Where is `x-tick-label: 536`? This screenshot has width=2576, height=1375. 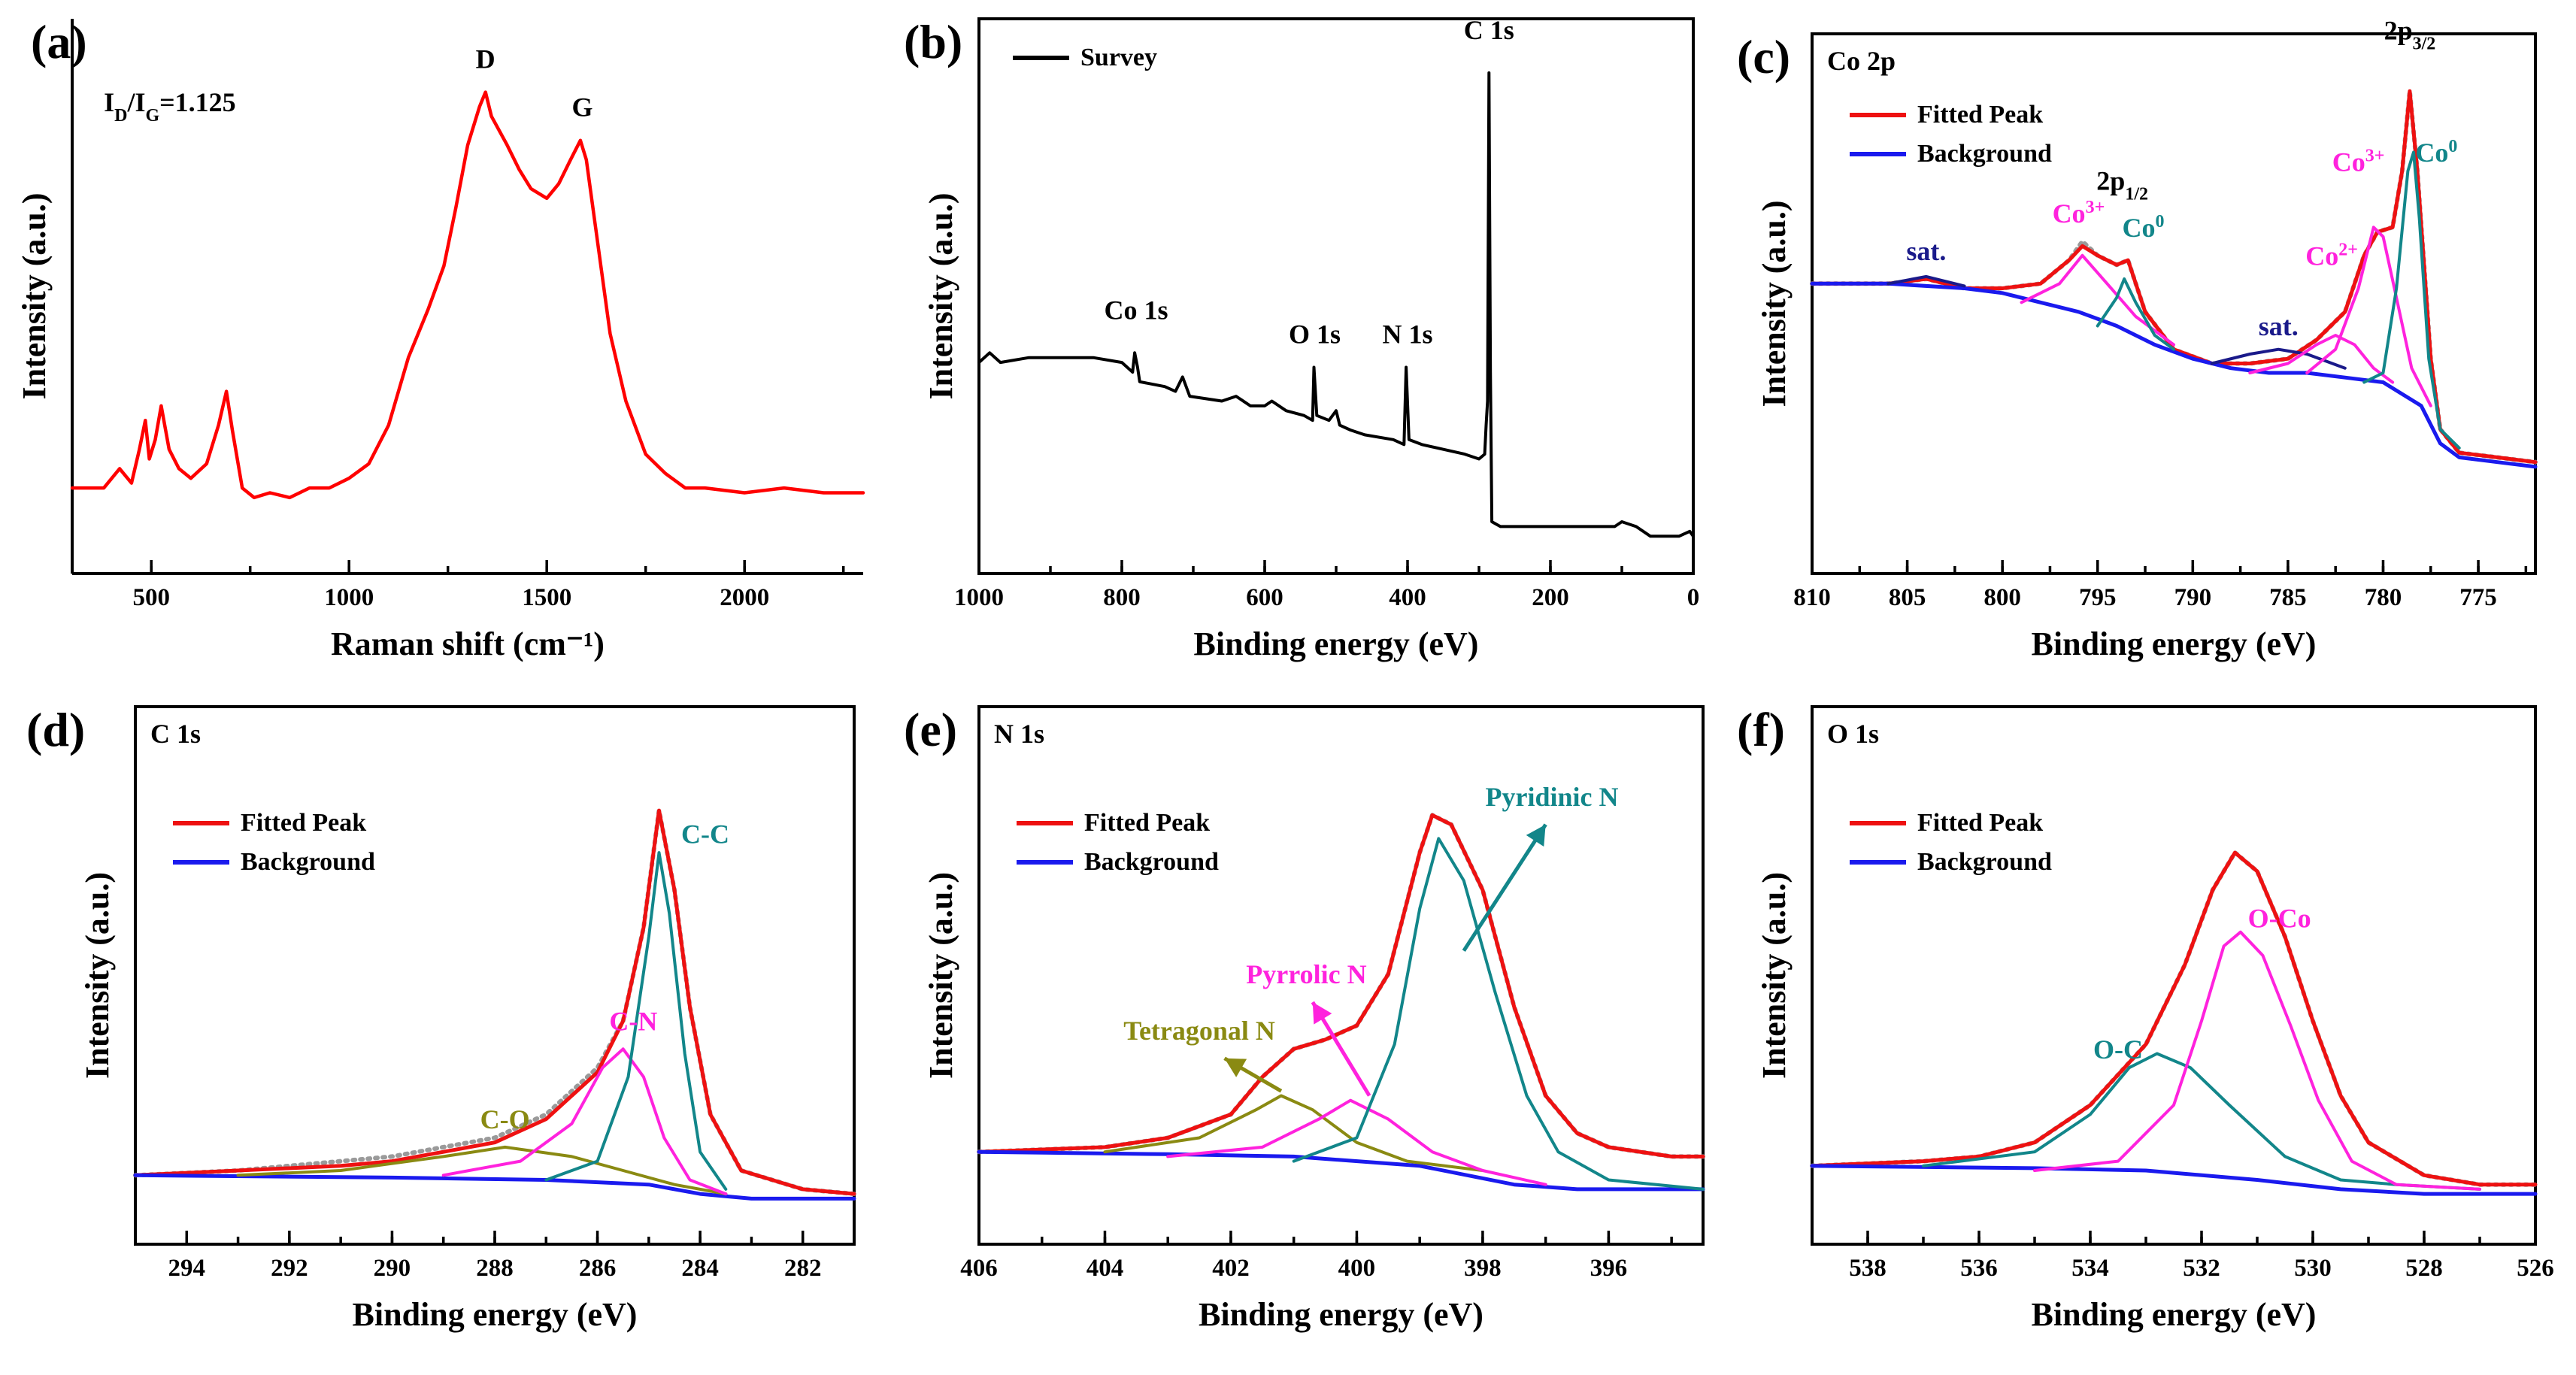
x-tick-label: 536 is located at coordinates (1979, 1268).